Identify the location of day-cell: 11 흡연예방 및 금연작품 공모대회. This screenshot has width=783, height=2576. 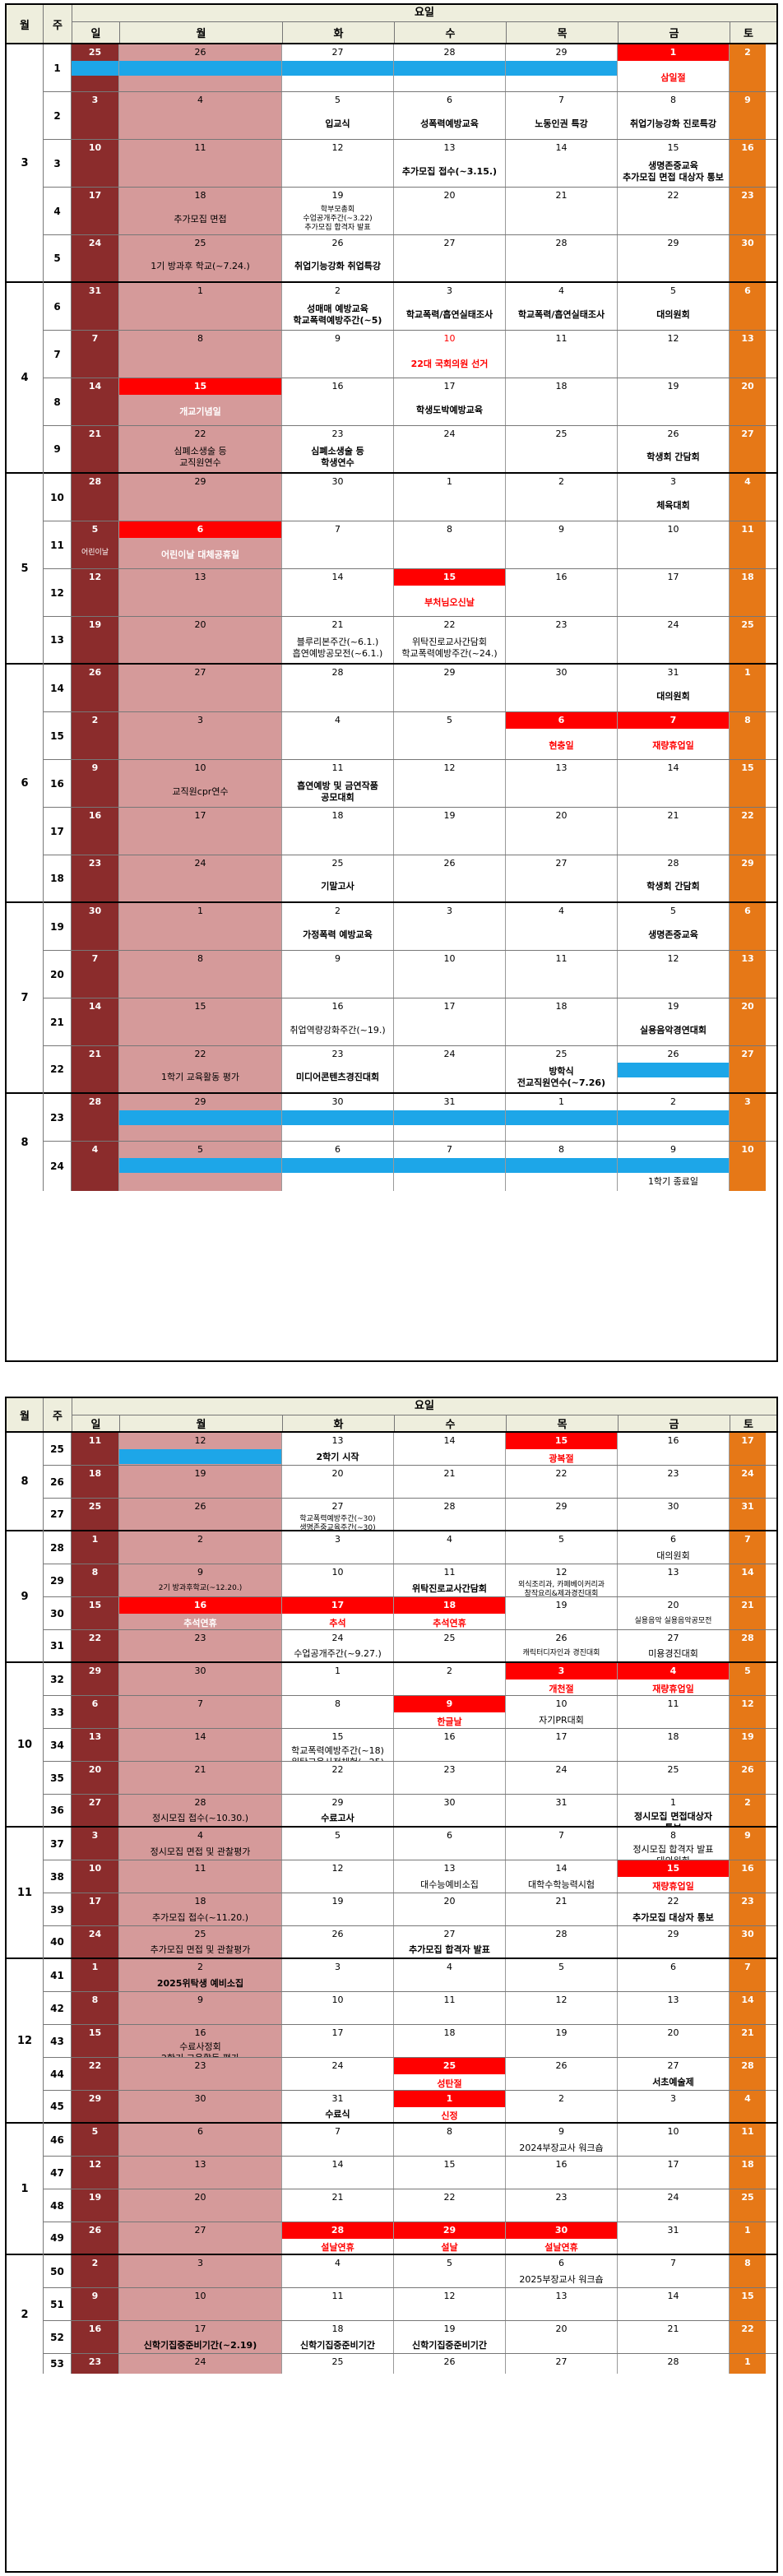
(338, 784).